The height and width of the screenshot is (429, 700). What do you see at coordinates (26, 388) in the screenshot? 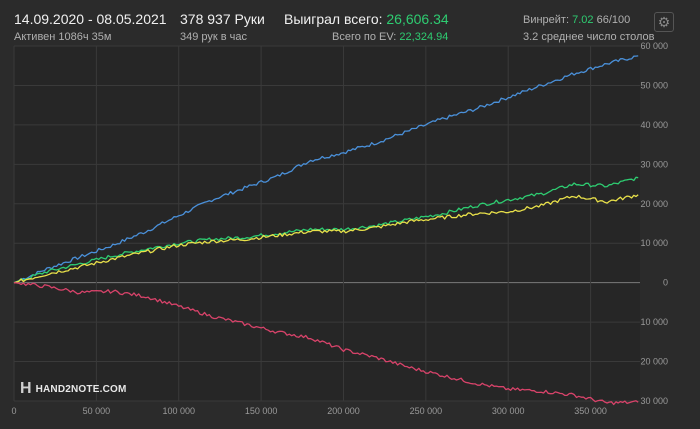
I see `logo-mark-icon: H` at bounding box center [26, 388].